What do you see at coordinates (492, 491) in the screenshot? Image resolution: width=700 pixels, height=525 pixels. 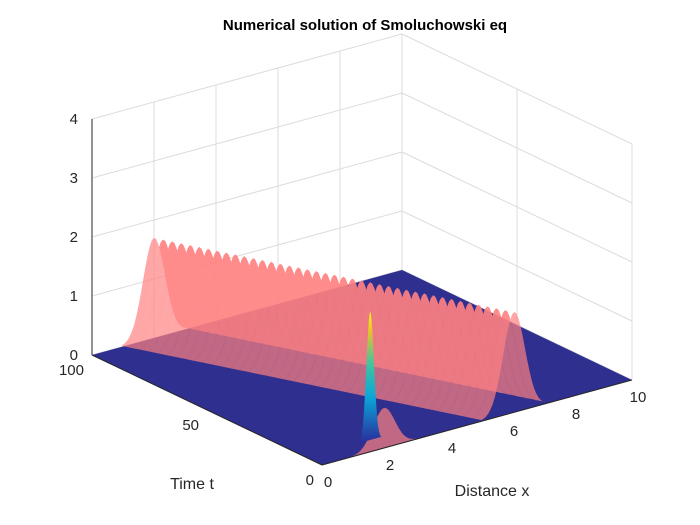 I see `x-axis-label: Distance x` at bounding box center [492, 491].